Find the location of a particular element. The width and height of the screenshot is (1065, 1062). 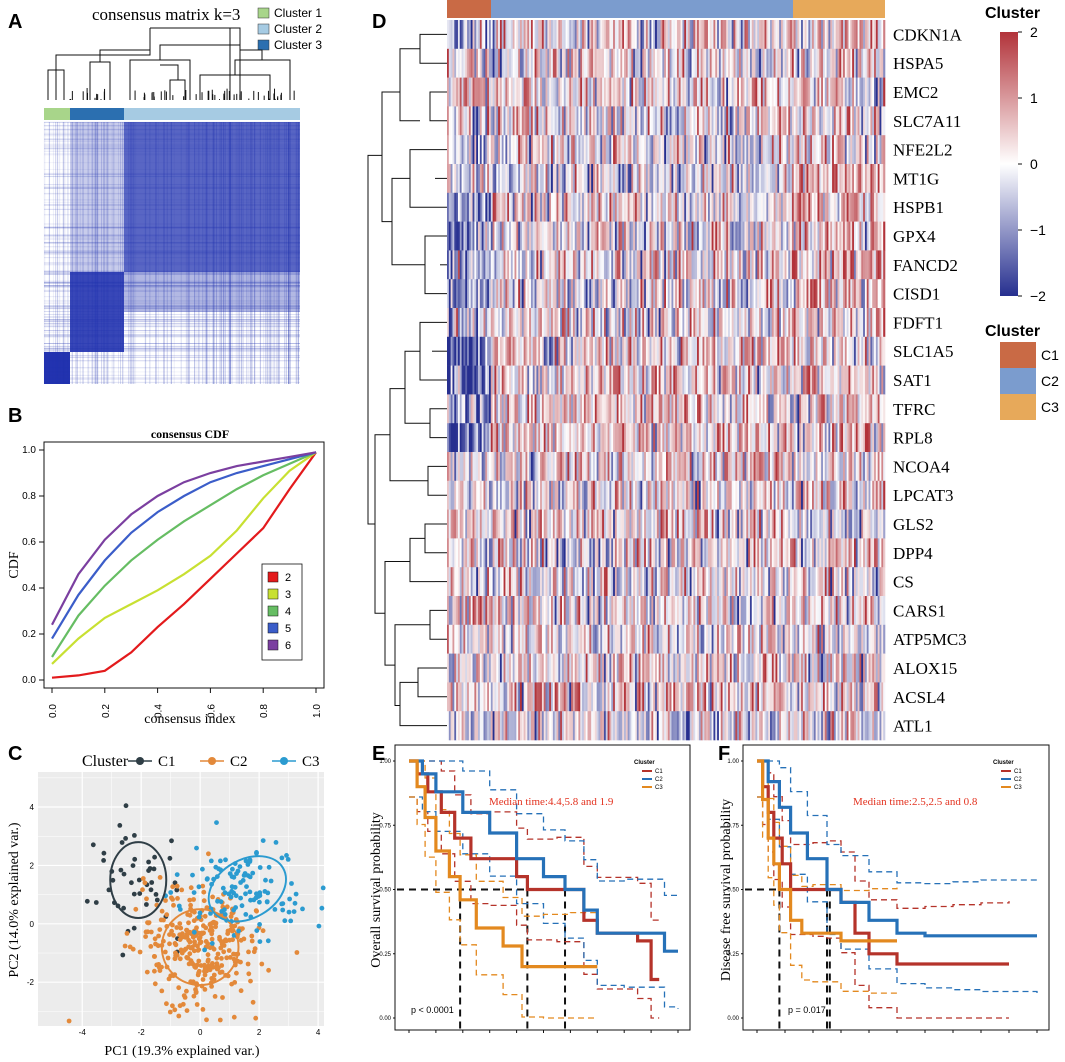

cdf-ytick-label: 0.8 is located at coordinates (29, 496).